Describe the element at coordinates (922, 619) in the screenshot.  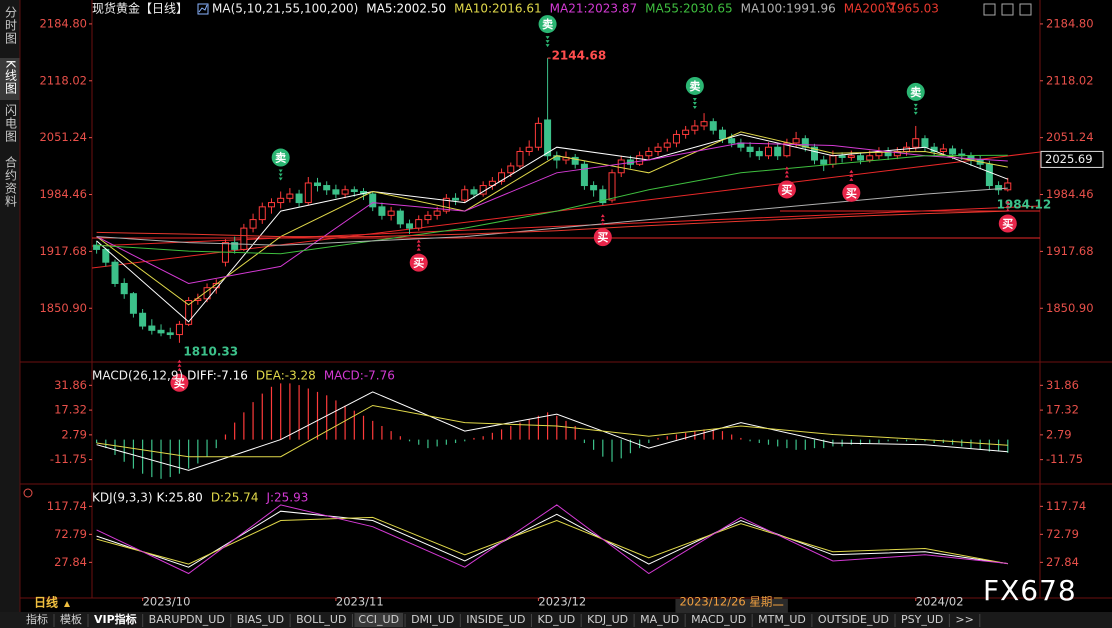
I see `tab: PSY_UD` at that location.